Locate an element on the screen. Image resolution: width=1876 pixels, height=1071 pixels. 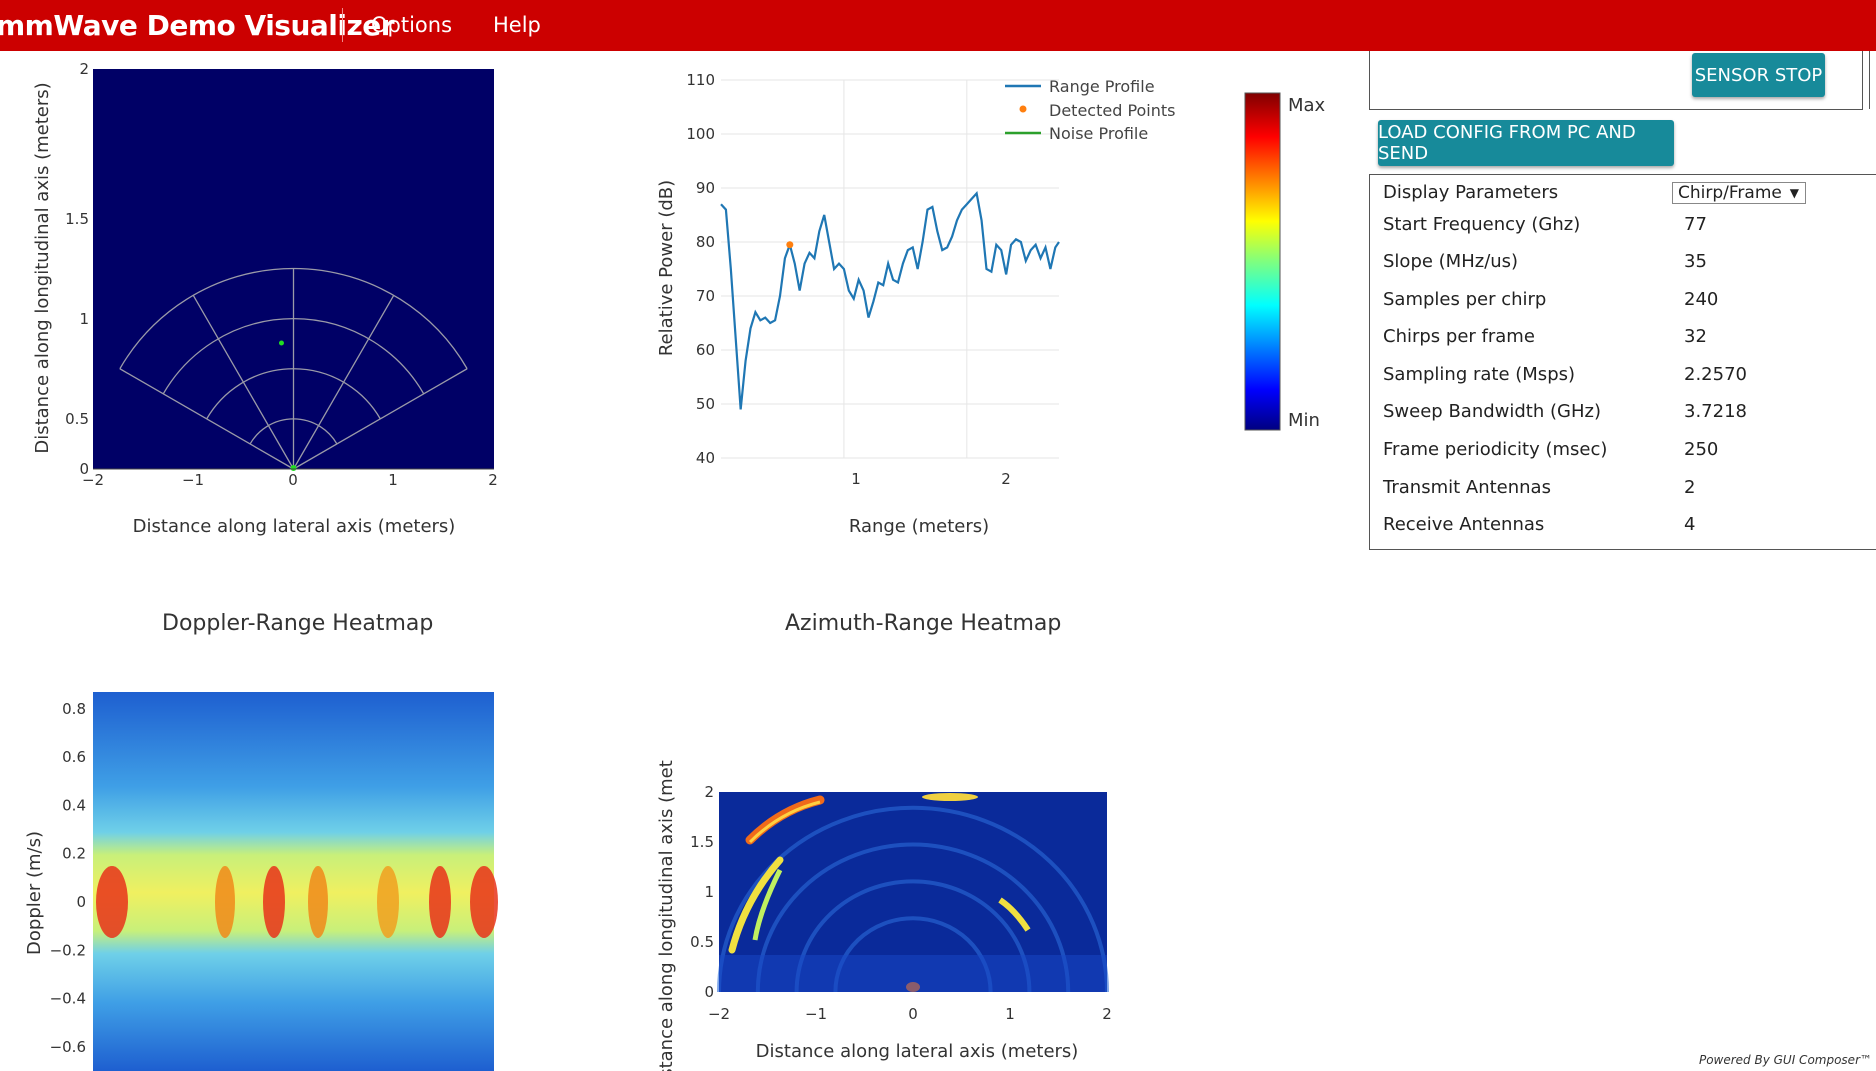
param-label: Samples per chirp is located at coordinates (1465, 299).